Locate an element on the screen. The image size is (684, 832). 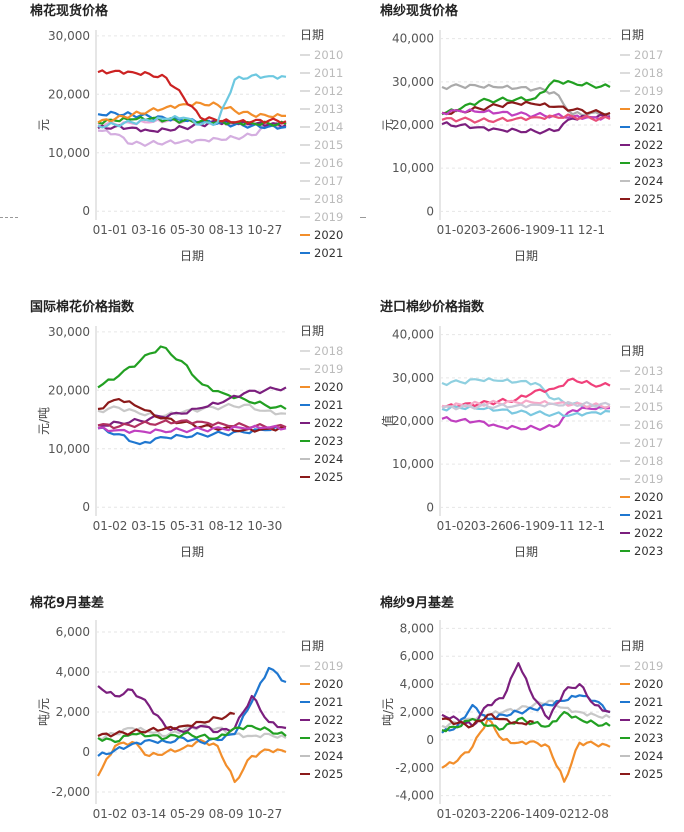
x-tick-label: 08-12 is located at coordinates (226, 526).